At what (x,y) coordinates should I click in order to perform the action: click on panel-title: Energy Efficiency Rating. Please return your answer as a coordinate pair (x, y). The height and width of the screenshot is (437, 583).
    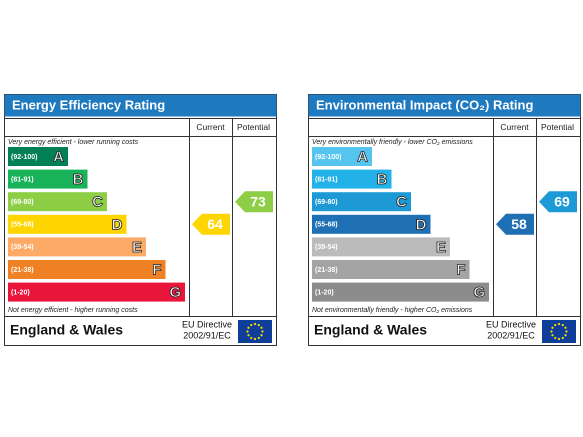
    Looking at the image, I should click on (88, 104).